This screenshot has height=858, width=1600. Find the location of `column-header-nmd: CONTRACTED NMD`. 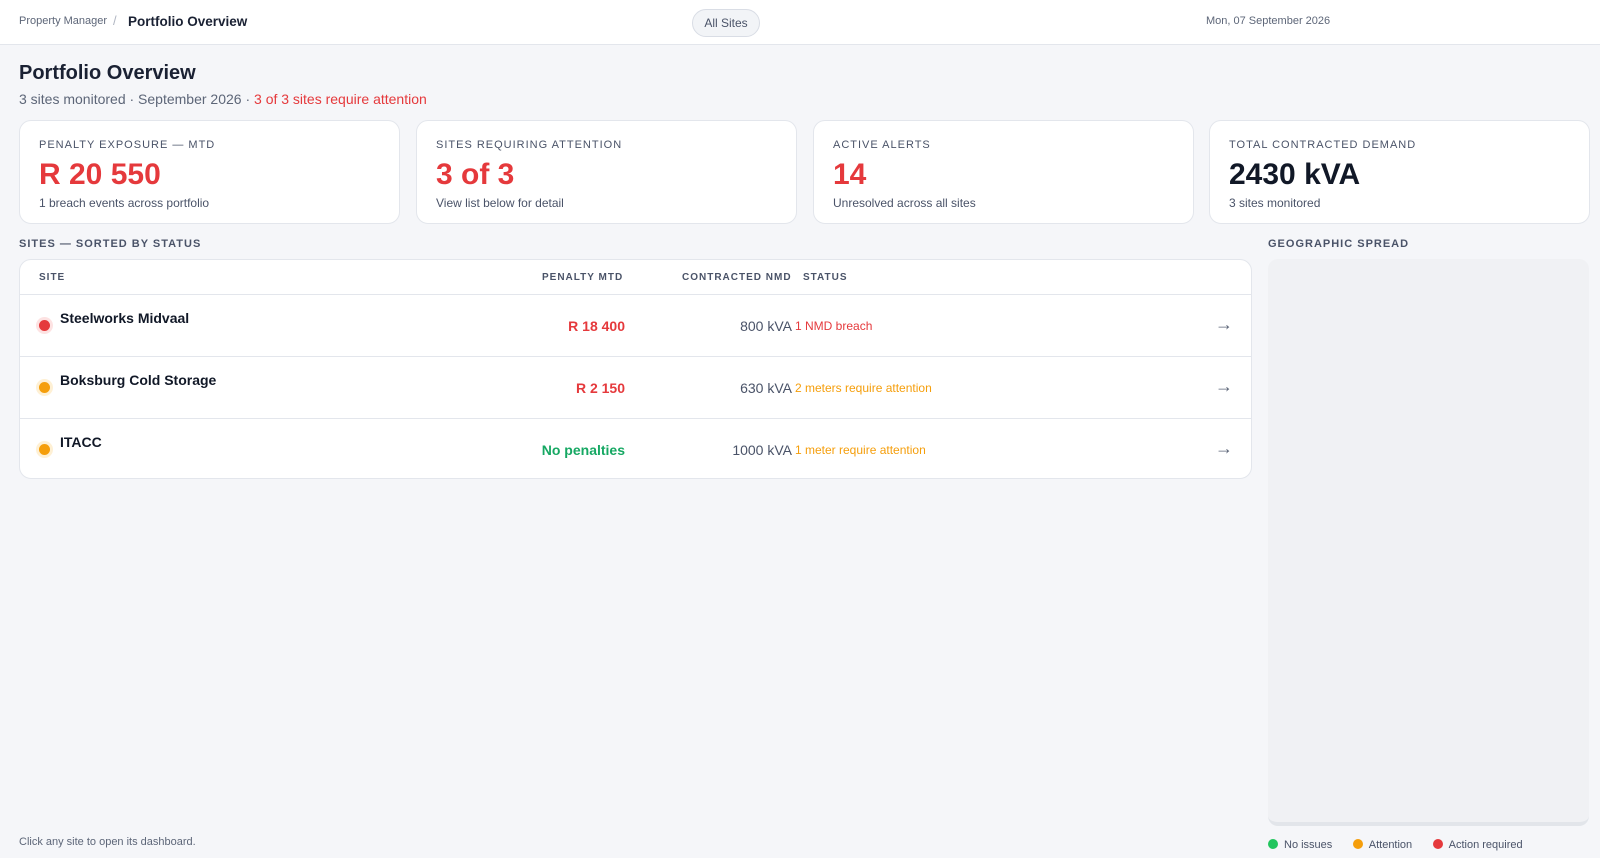

column-header-nmd: CONTRACTED NMD is located at coordinates (737, 277).